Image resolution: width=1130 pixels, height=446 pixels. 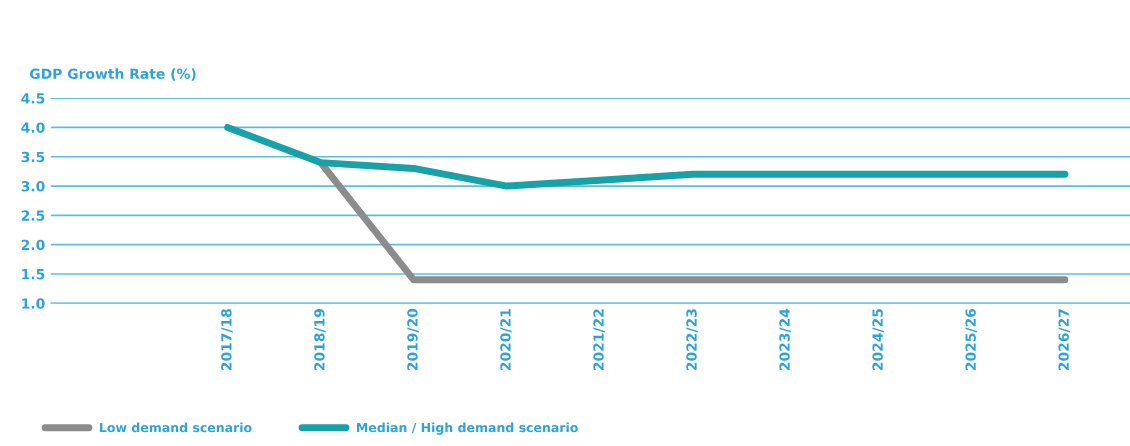 I want to click on y-tick-label: 3.5, so click(x=33, y=157).